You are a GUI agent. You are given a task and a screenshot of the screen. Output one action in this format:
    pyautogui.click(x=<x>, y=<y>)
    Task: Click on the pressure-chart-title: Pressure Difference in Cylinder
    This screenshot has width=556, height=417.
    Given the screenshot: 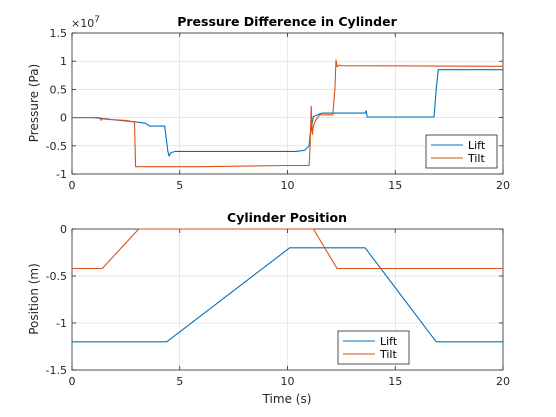 What is the action you would take?
    pyautogui.click(x=287, y=21)
    